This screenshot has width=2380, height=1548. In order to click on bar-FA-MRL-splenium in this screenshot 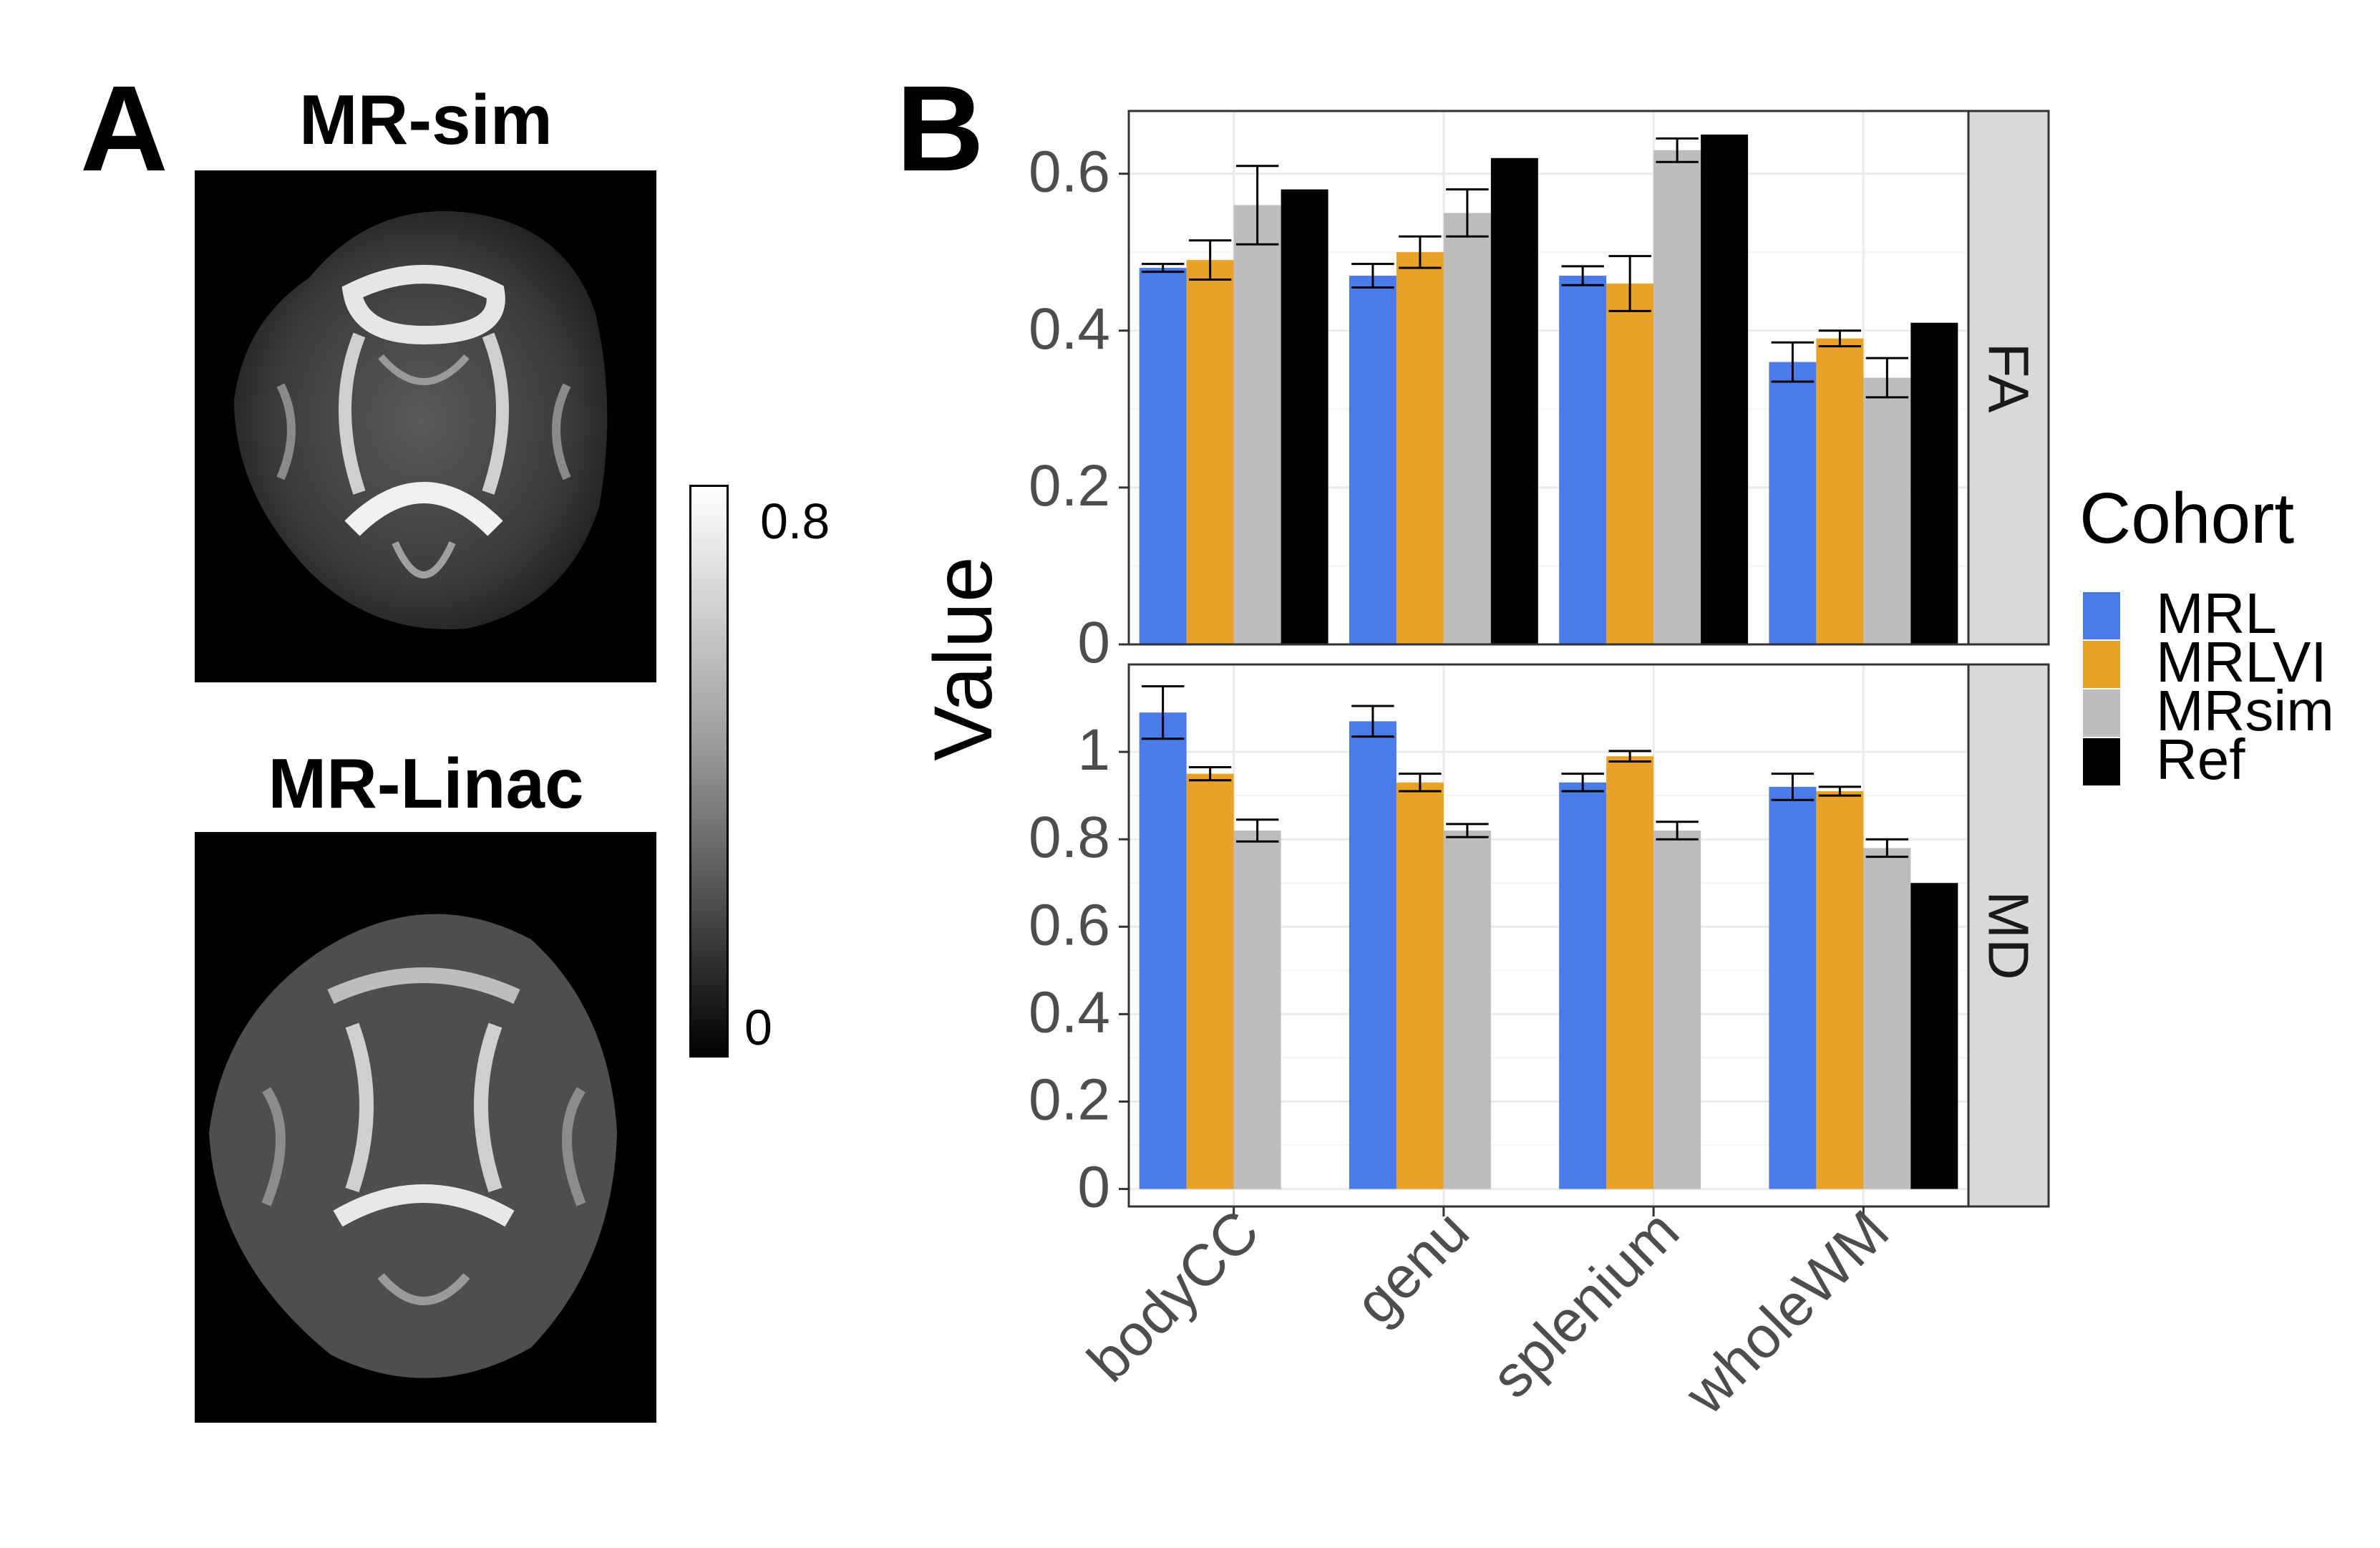, I will do `click(1583, 460)`.